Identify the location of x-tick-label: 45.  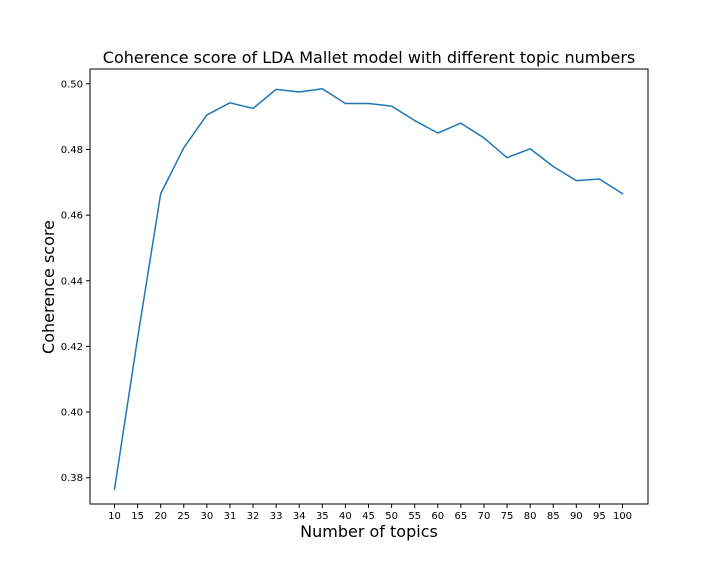
(368, 516).